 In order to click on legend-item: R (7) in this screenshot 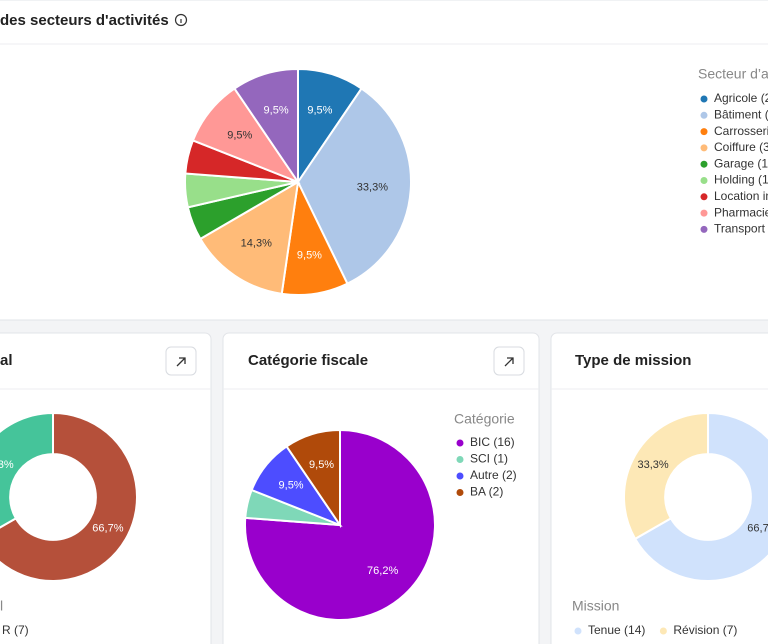, I will do `click(15, 630)`.